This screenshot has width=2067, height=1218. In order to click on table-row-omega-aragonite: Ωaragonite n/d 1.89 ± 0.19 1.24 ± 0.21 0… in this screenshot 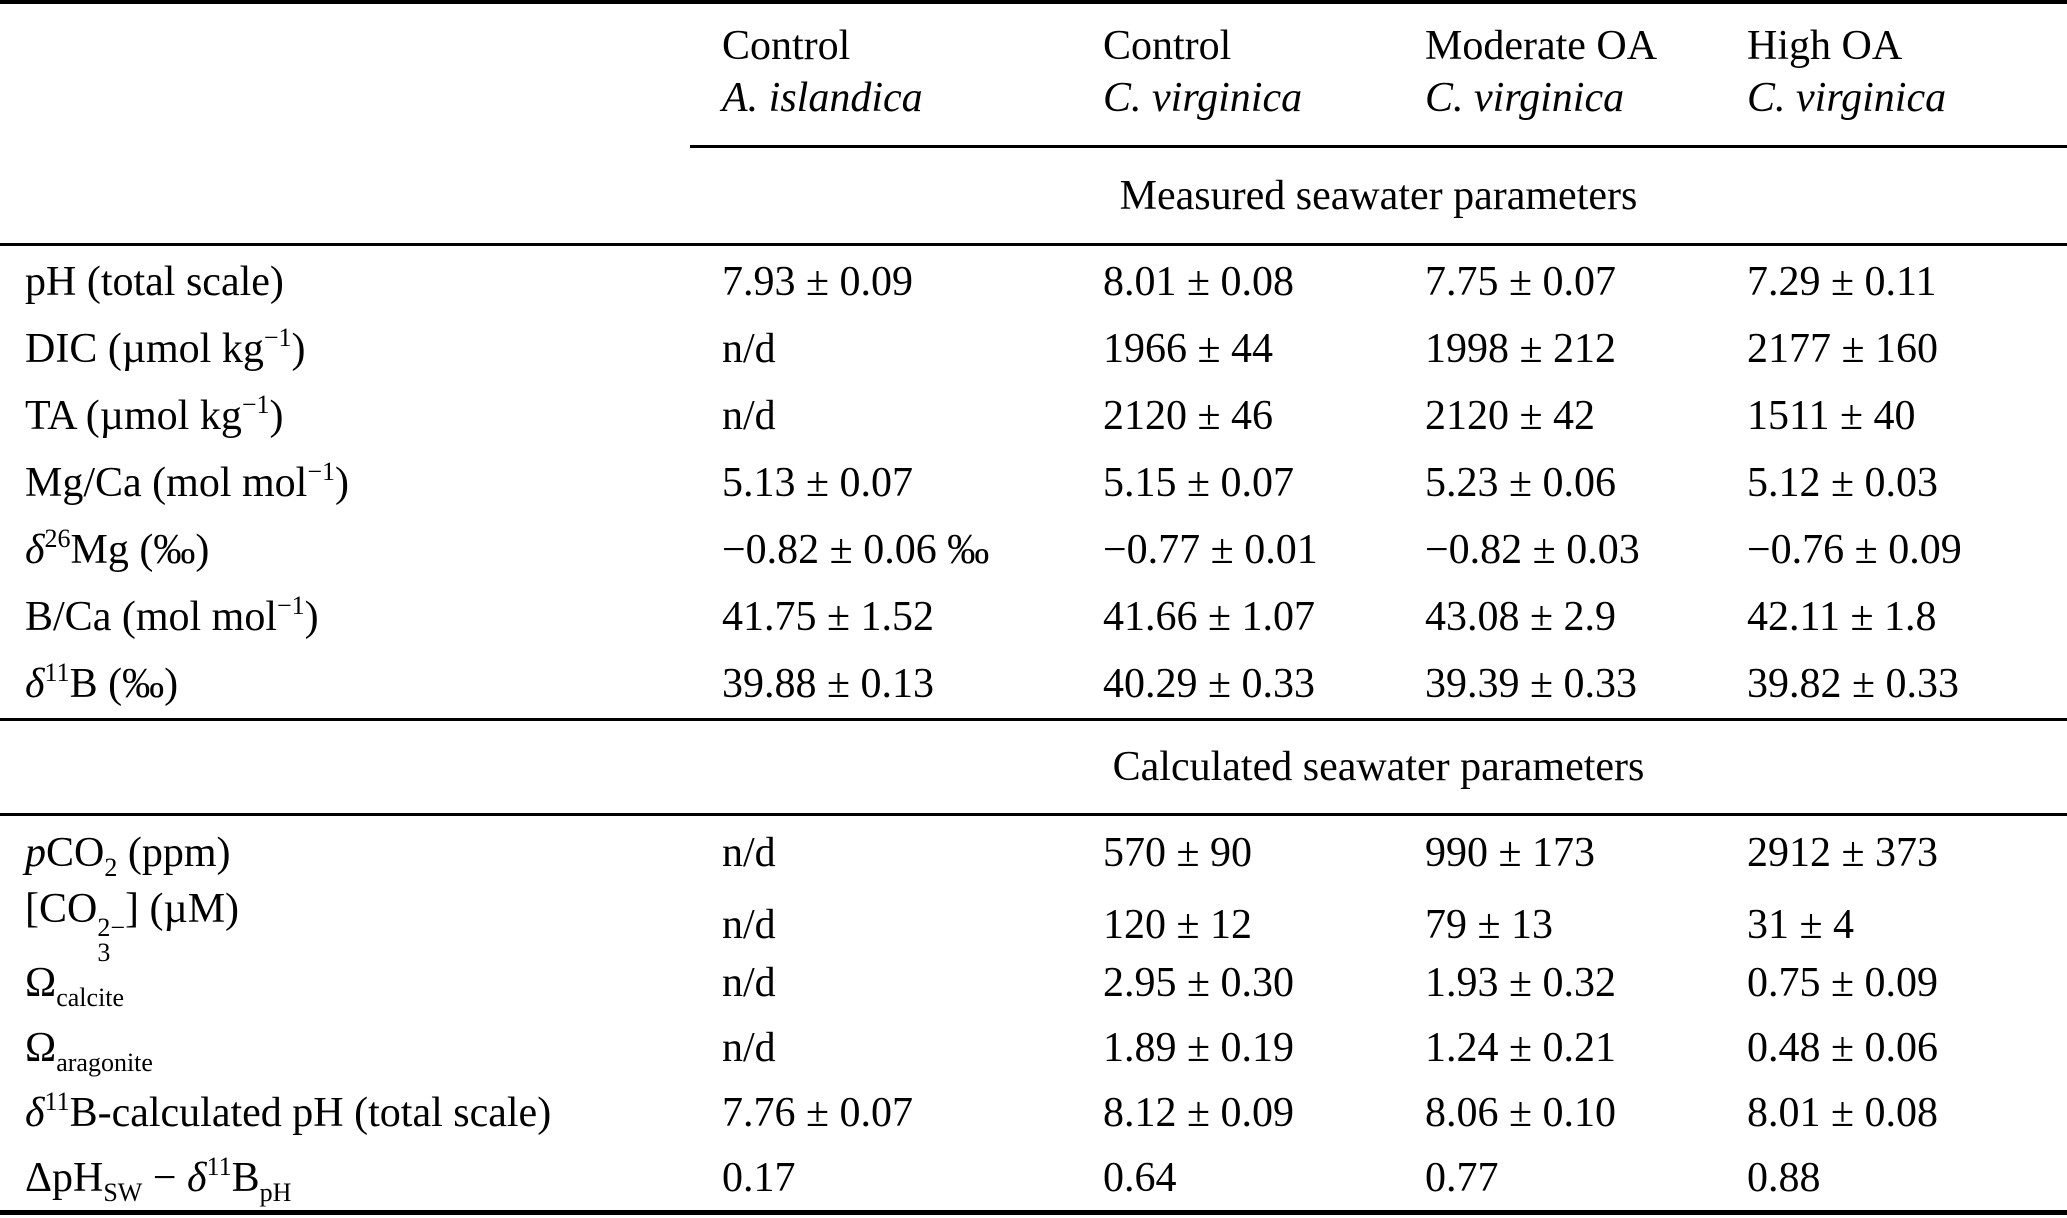, I will do `click(1033, 1047)`.